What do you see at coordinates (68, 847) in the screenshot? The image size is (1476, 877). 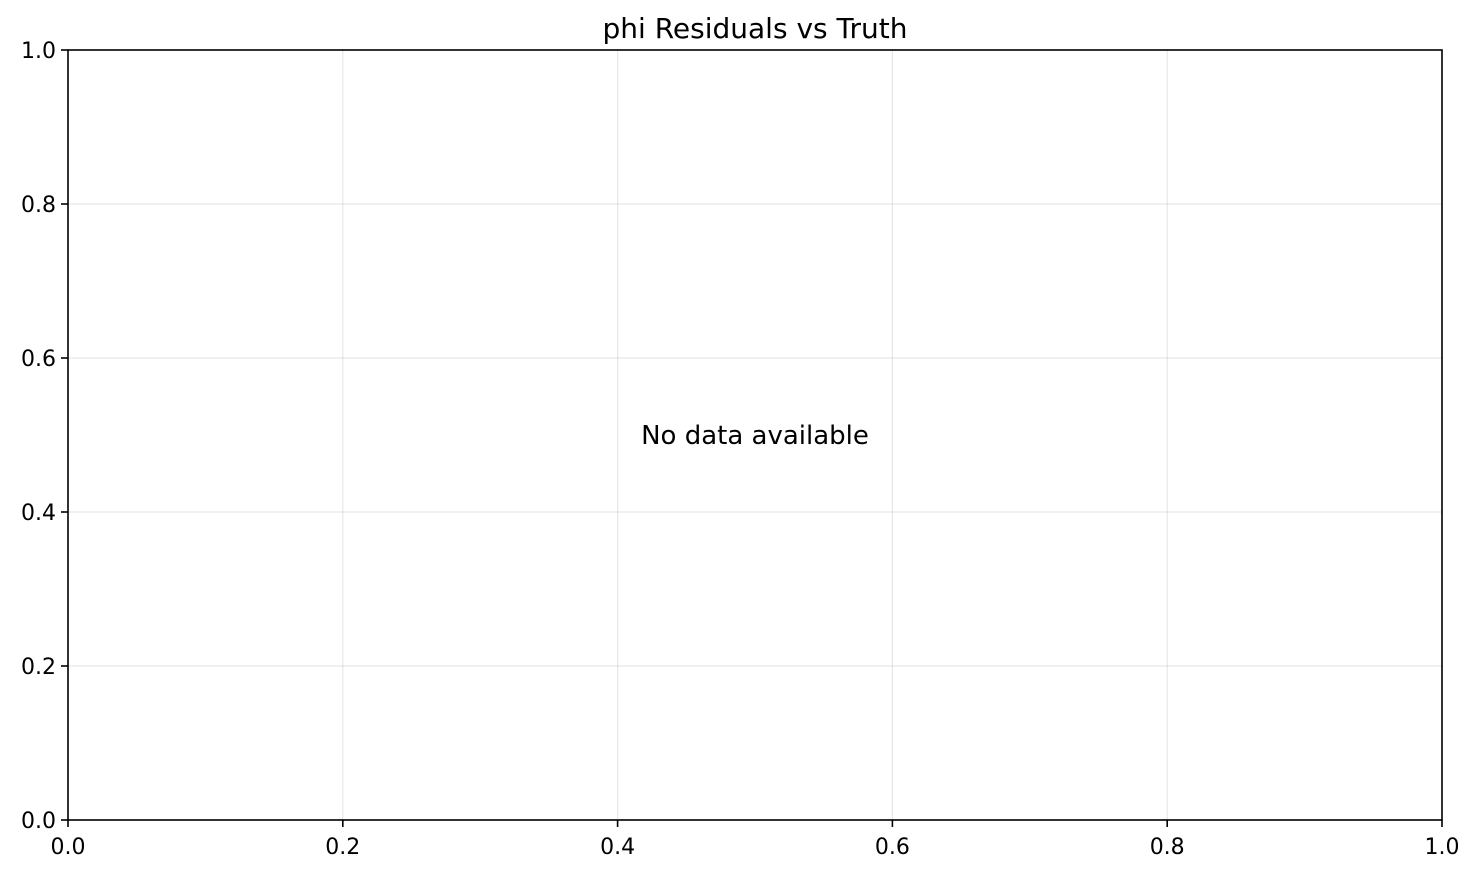 I see `x-tick-label: 0.0` at bounding box center [68, 847].